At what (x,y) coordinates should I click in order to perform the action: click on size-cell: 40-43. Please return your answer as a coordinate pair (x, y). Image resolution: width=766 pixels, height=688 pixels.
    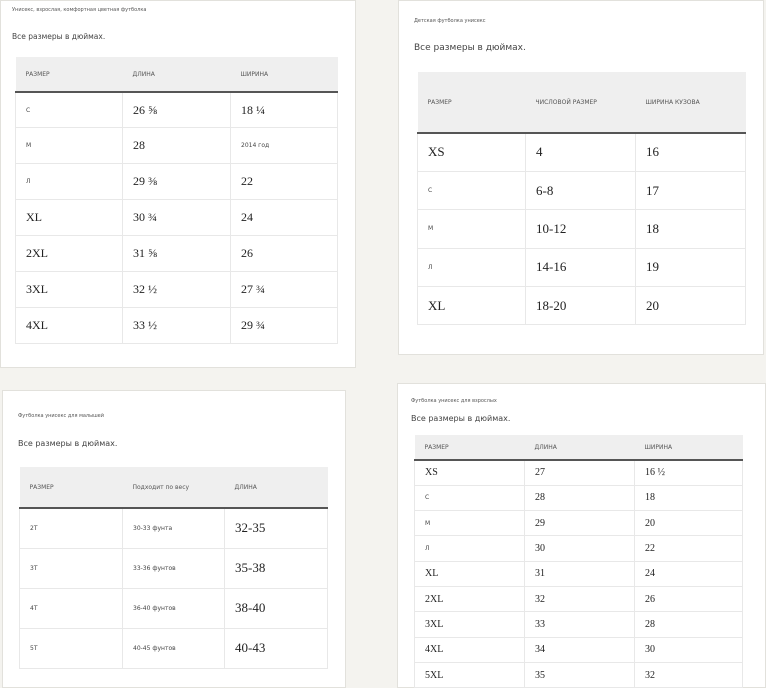
    Looking at the image, I should click on (276, 648).